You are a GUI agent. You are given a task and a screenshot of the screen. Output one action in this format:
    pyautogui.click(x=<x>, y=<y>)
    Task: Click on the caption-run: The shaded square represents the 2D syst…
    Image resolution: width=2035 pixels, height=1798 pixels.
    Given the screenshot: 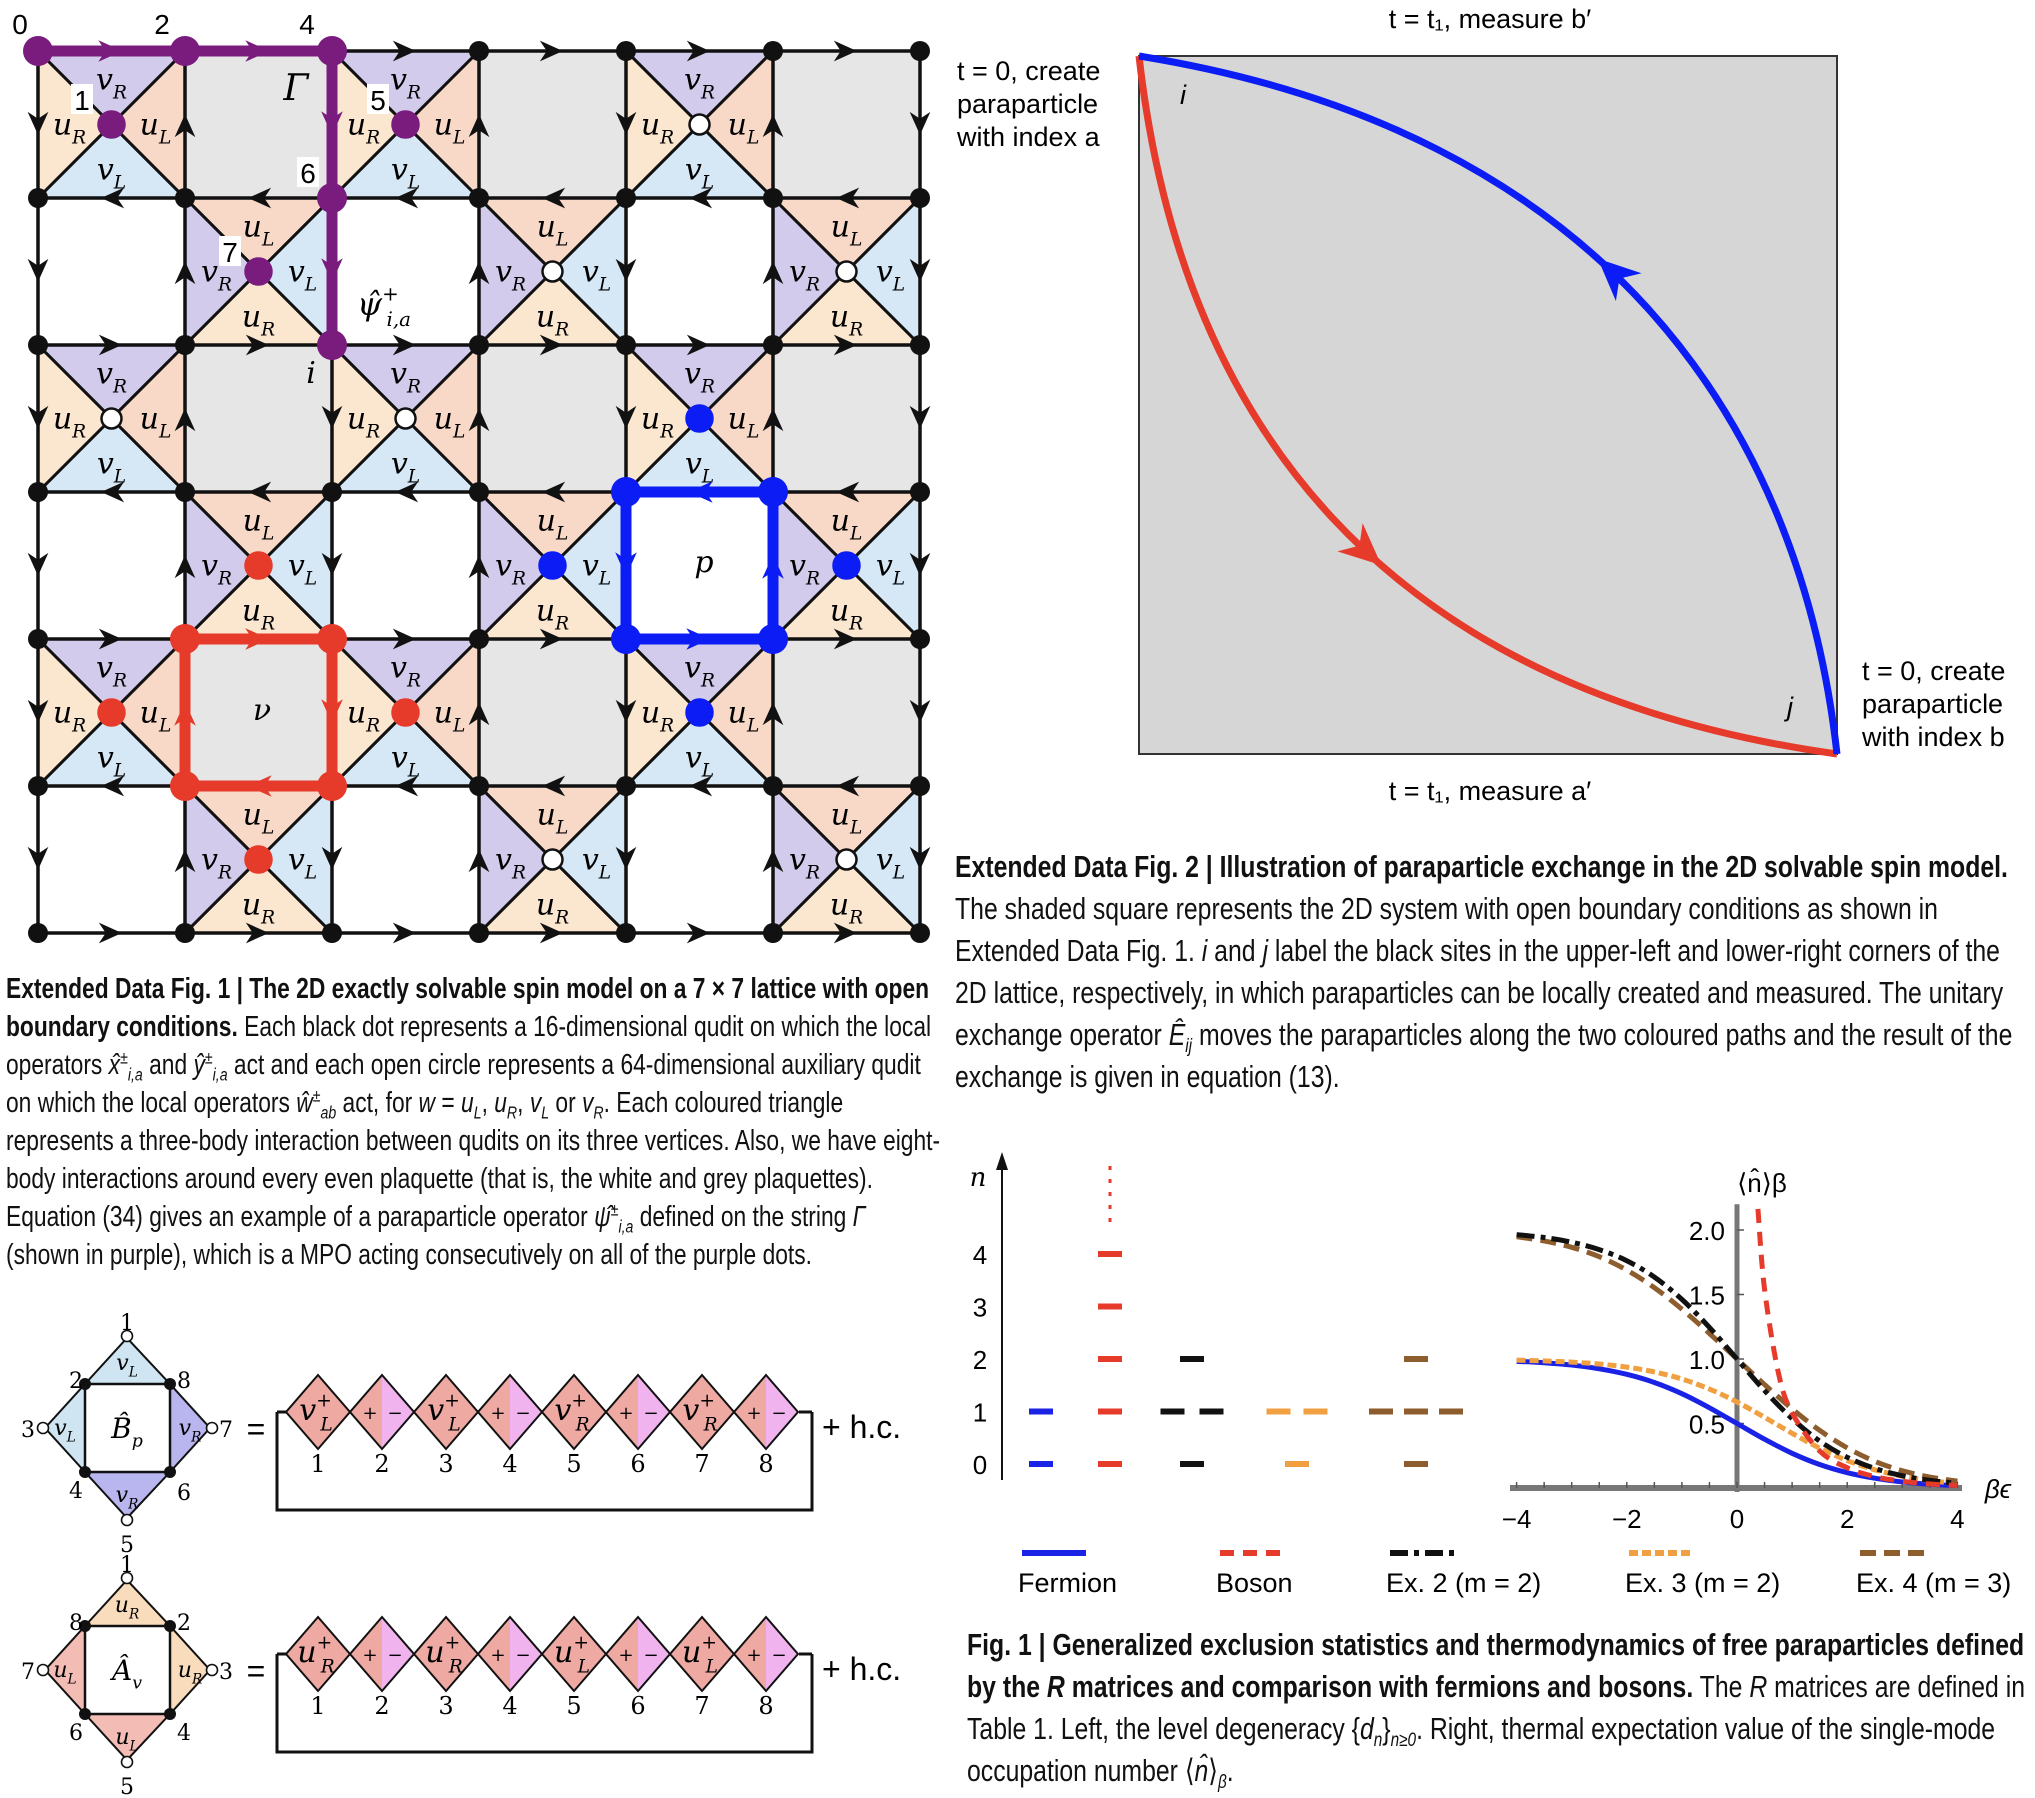 What is the action you would take?
    pyautogui.click(x=1446, y=929)
    